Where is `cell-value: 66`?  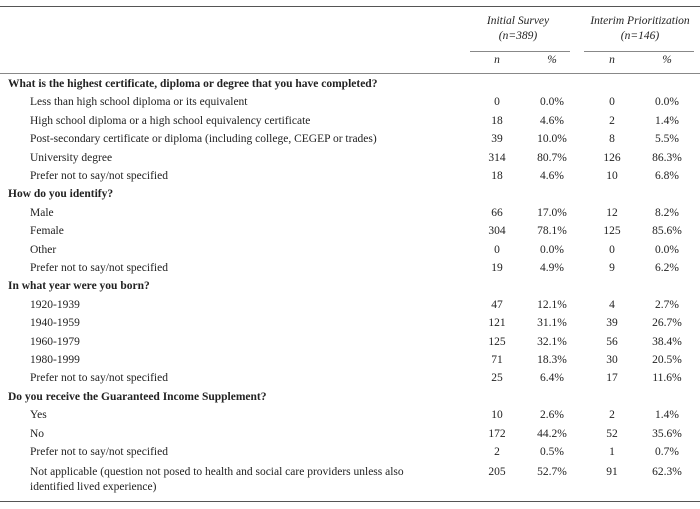 cell-value: 66 is located at coordinates (497, 212).